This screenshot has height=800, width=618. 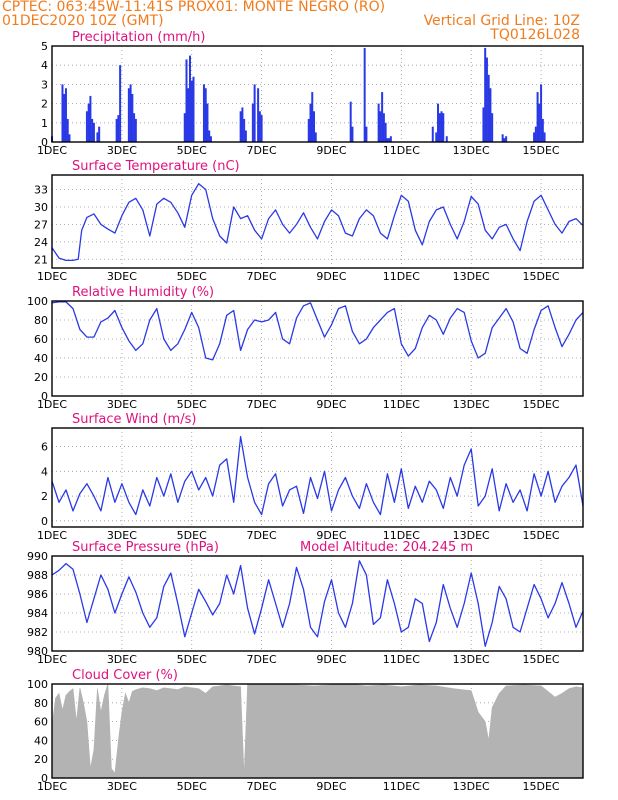 I want to click on panel-title: Relative Humidity (%), so click(x=143, y=292).